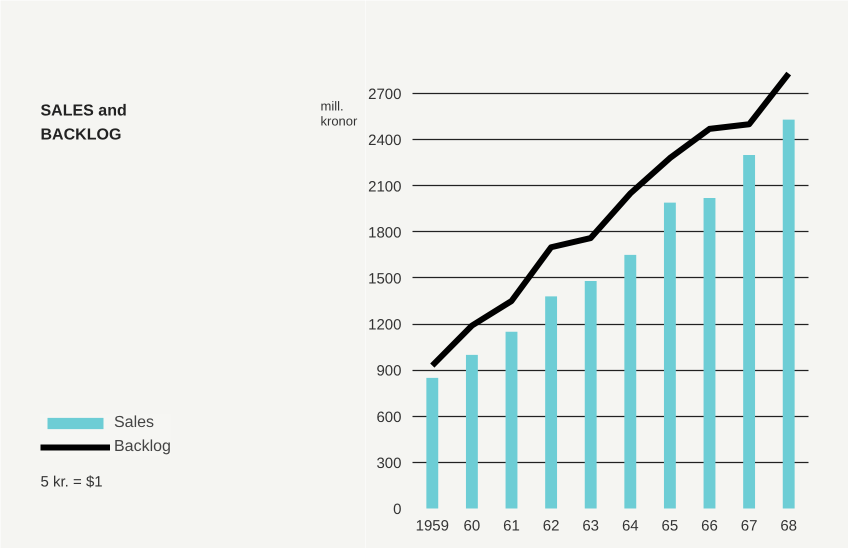  Describe the element at coordinates (789, 526) in the screenshot. I see `x-tick-label: 68` at that location.